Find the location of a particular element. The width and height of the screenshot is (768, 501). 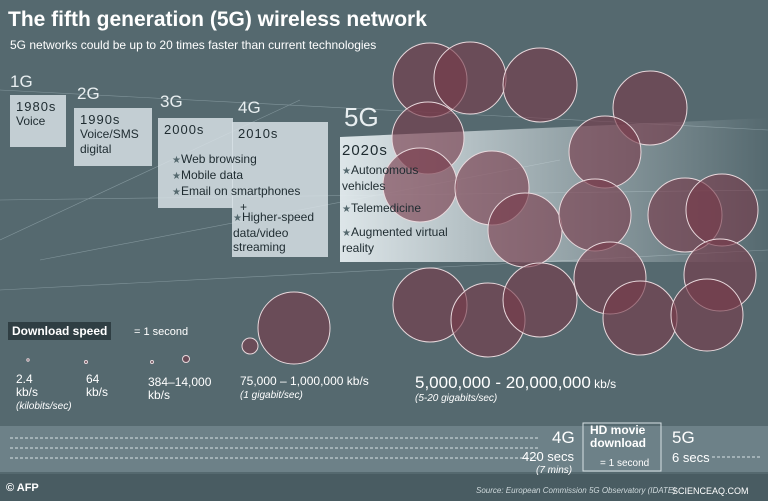

speed: 384–14,000 kb/s is located at coordinates (179, 389).